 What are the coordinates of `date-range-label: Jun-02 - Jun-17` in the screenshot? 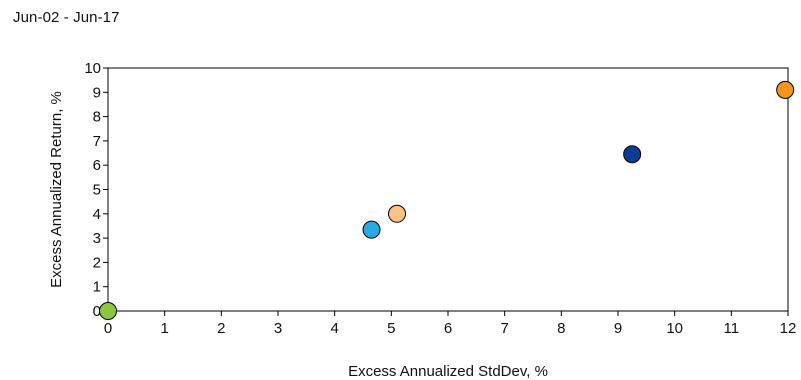 It's located at (66, 17).